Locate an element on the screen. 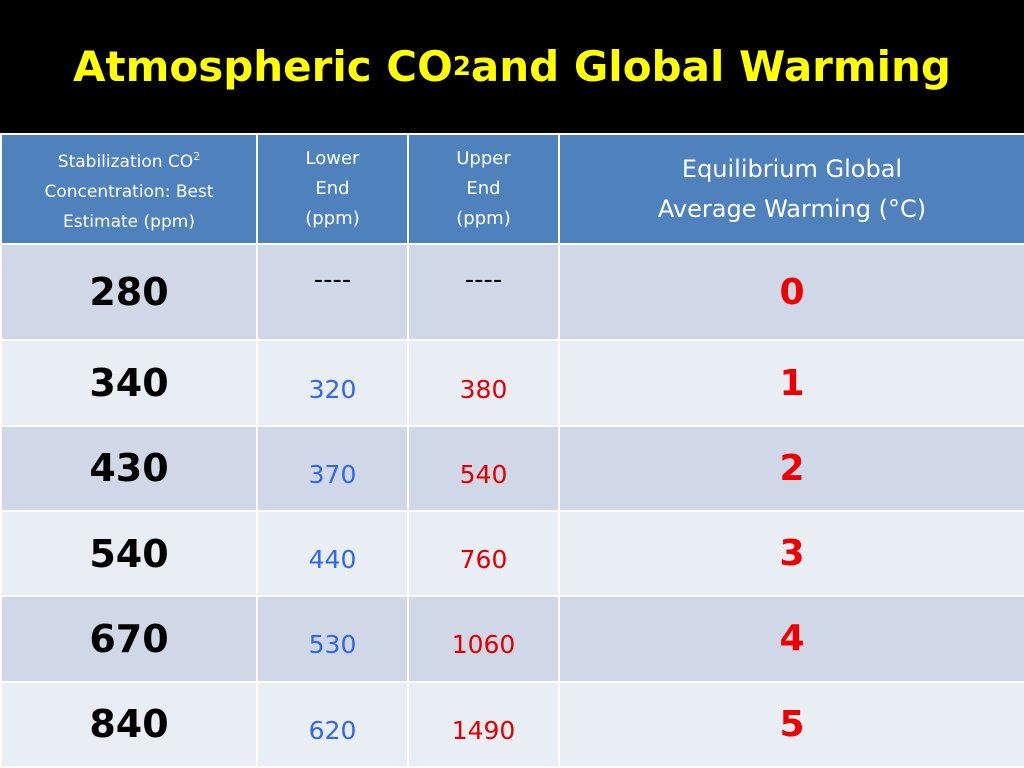 The image size is (1024, 768). table-cell: 0 is located at coordinates (791, 292).